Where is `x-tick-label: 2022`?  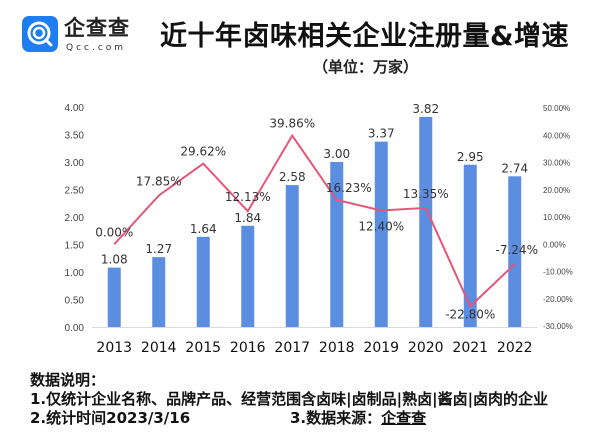
x-tick-label: 2022 is located at coordinates (515, 348).